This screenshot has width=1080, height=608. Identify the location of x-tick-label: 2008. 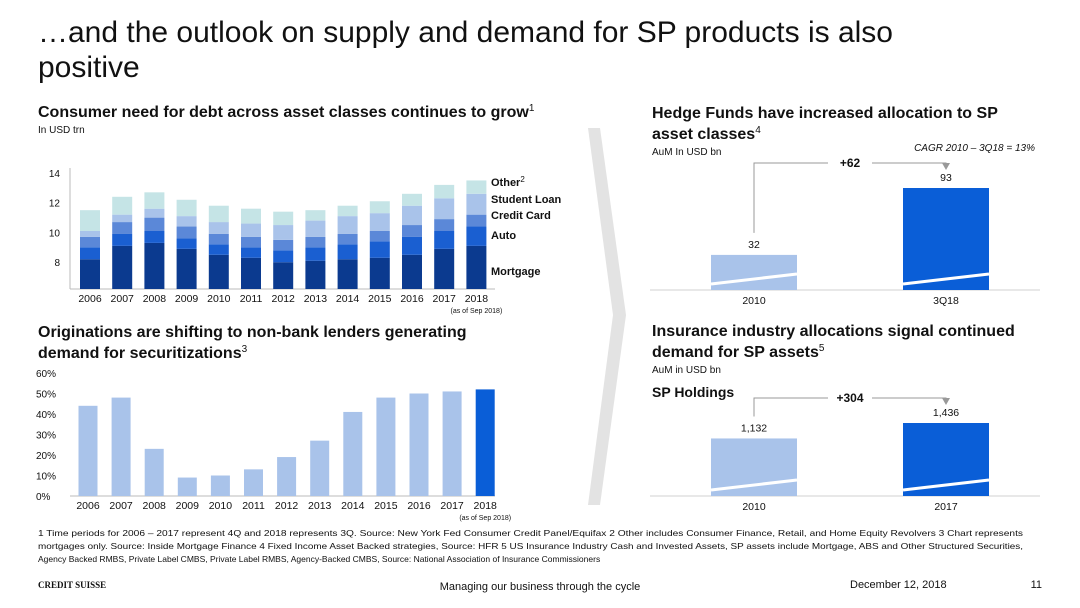
(155, 506).